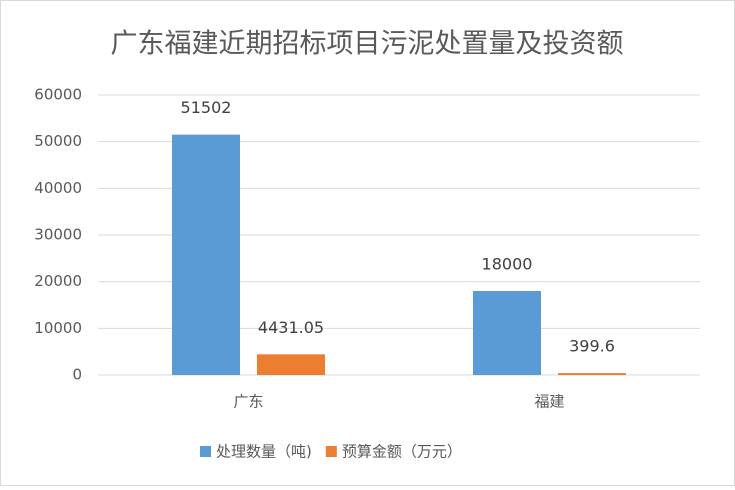 The width and height of the screenshot is (735, 490). Describe the element at coordinates (58, 188) in the screenshot. I see `y-tick-label: 40000` at that location.